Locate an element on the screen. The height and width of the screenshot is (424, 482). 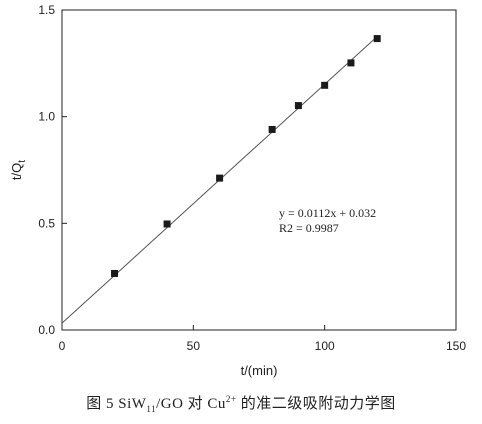
caption-mid: /GO 对 Cu is located at coordinates (191, 404).